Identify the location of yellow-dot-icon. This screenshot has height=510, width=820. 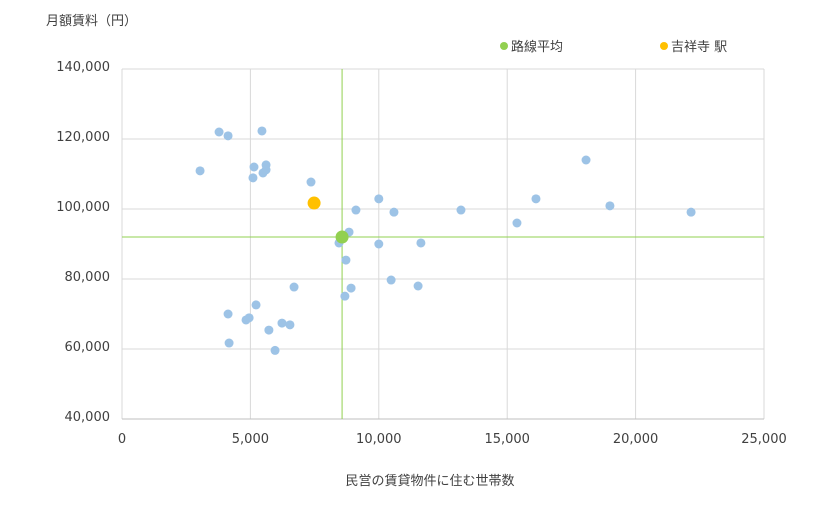
(664, 45).